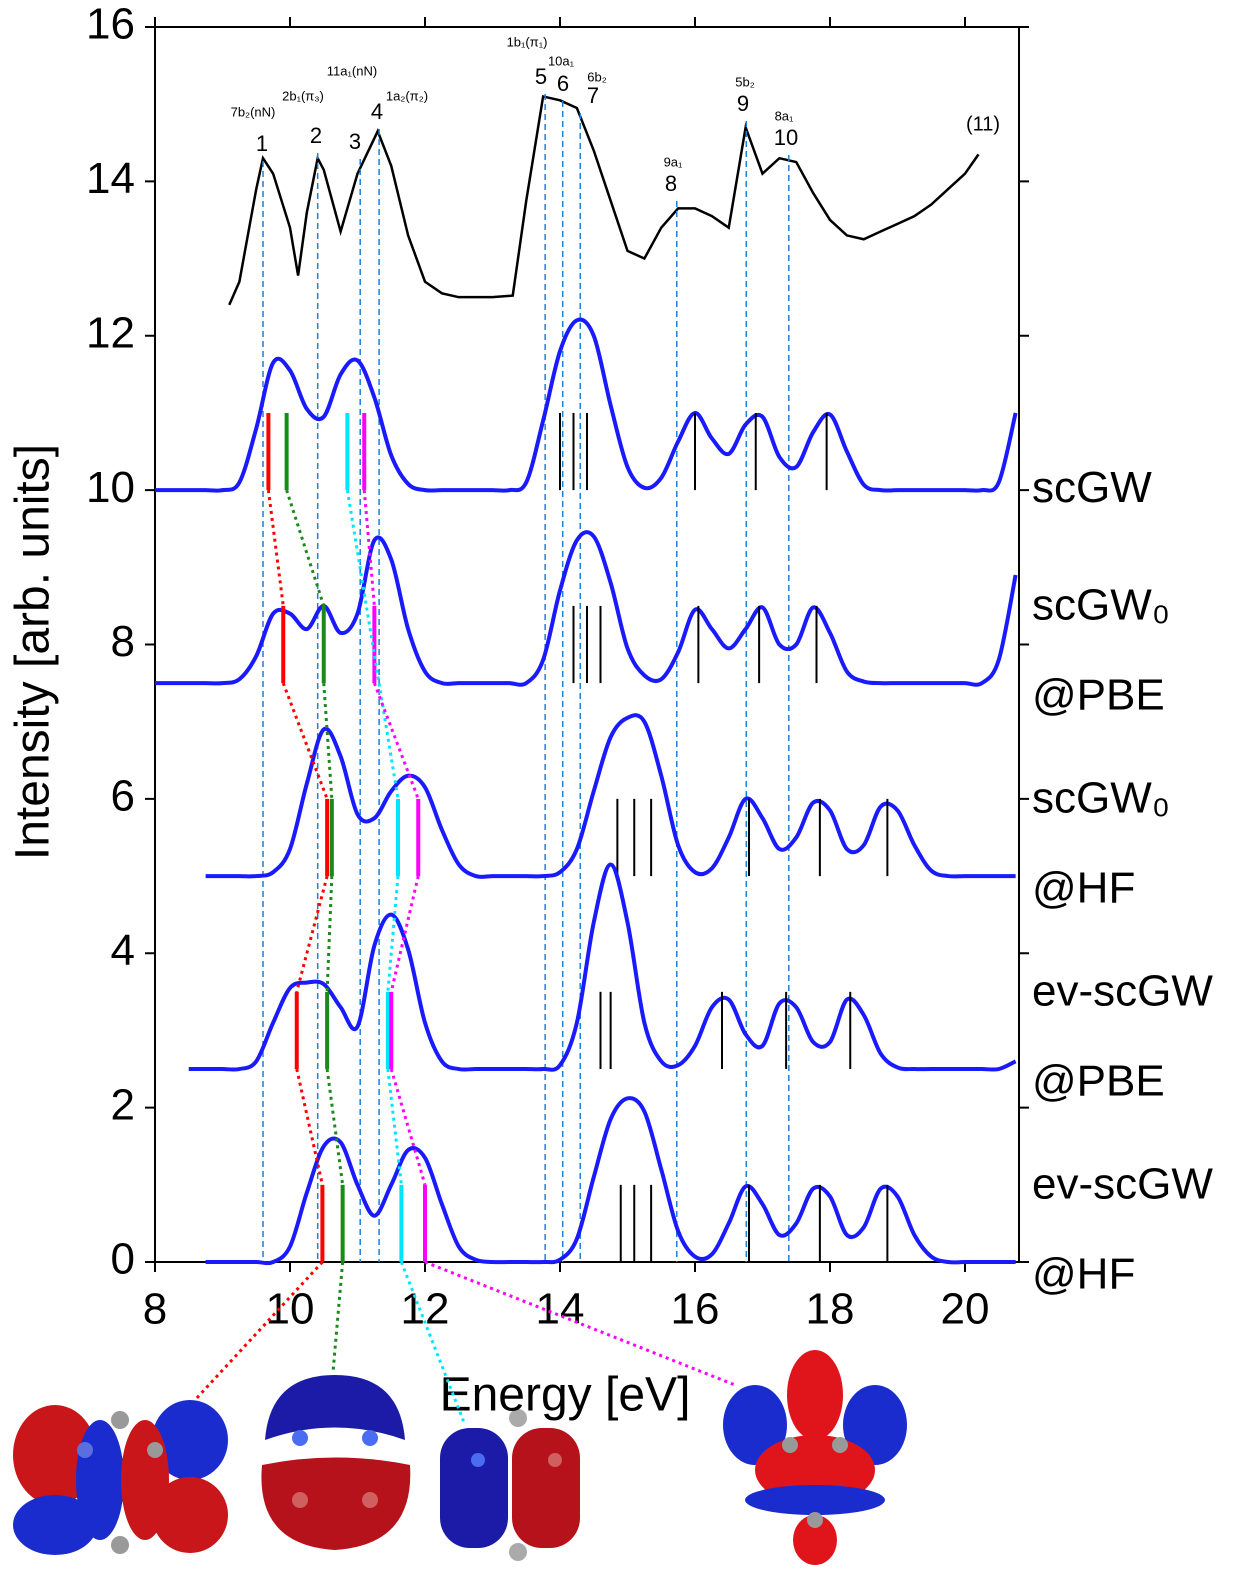  I want to click on y-tick-label: 14, so click(110, 178).